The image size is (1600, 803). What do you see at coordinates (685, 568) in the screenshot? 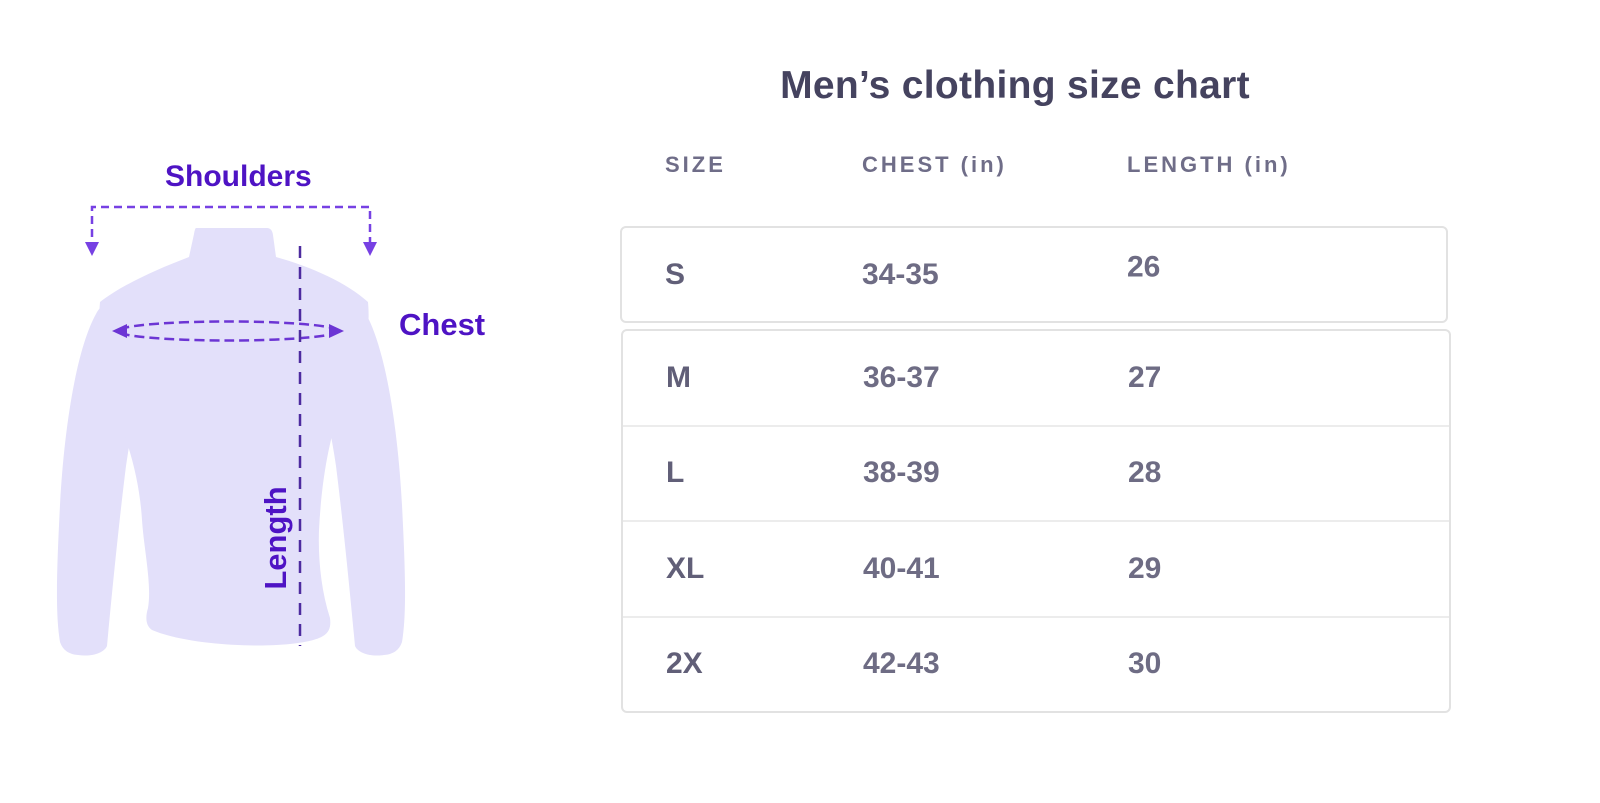
I see `size-cell: XL` at bounding box center [685, 568].